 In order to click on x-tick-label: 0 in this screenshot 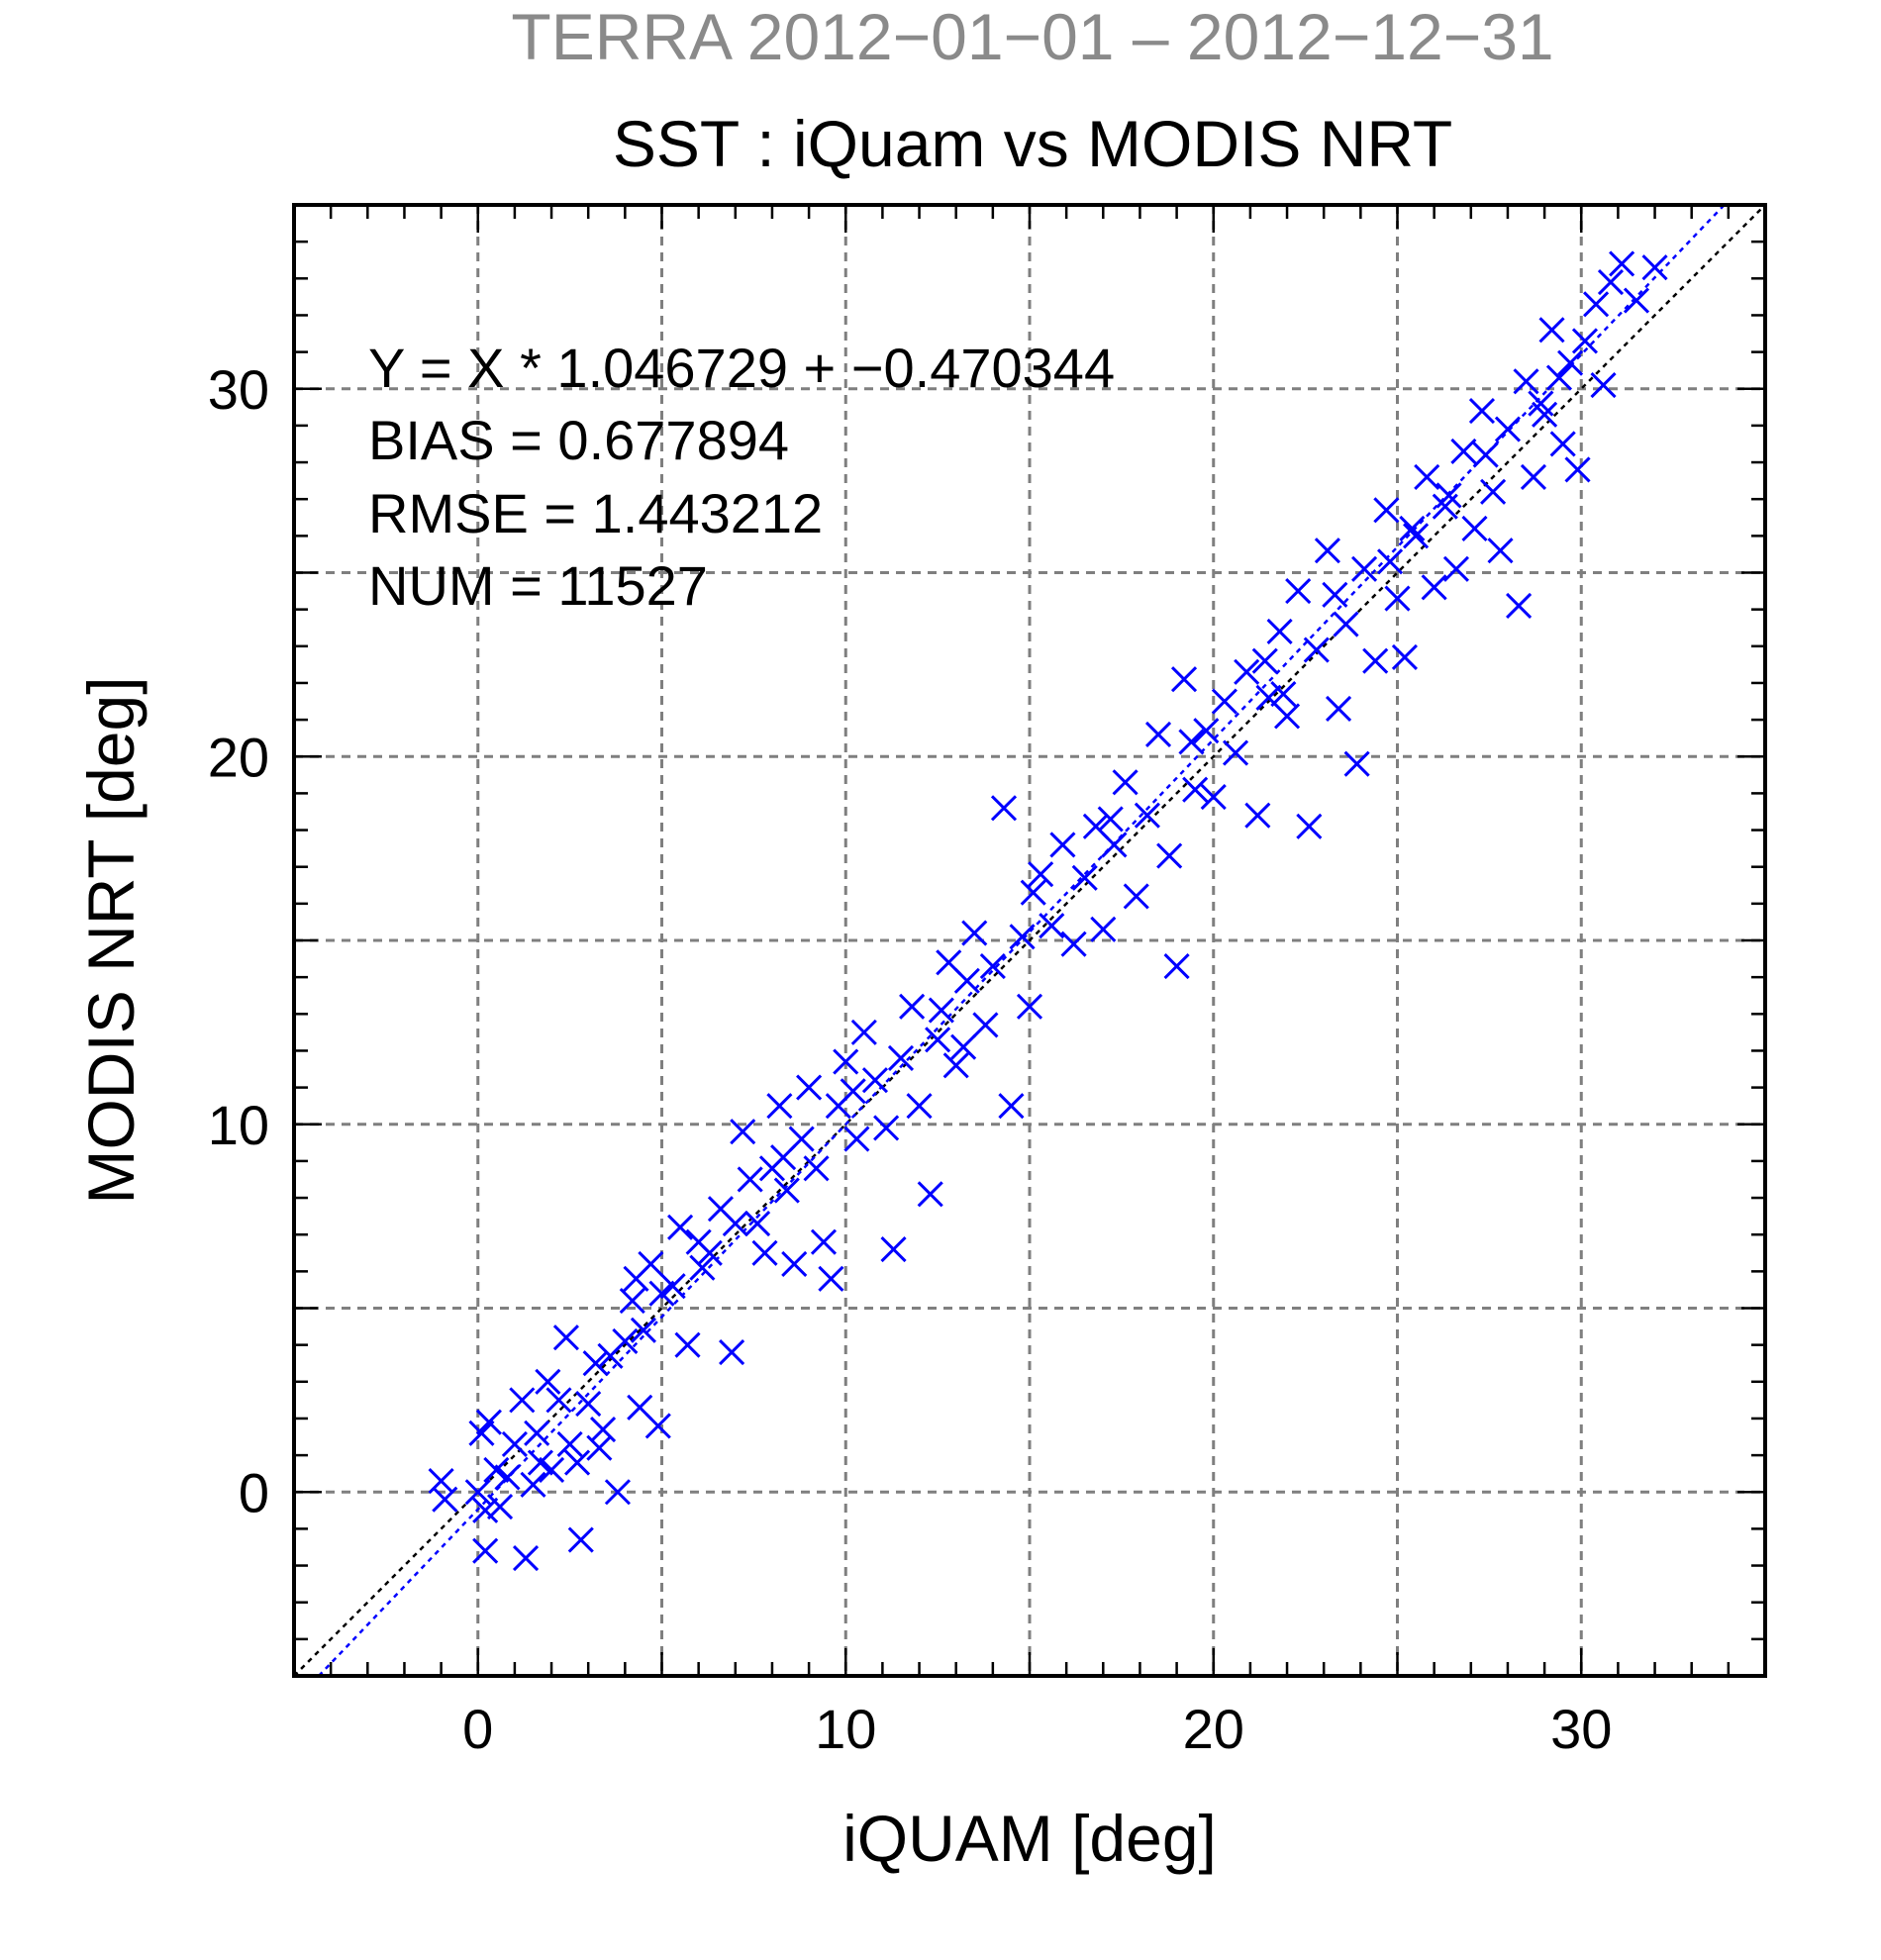, I will do `click(477, 1729)`.